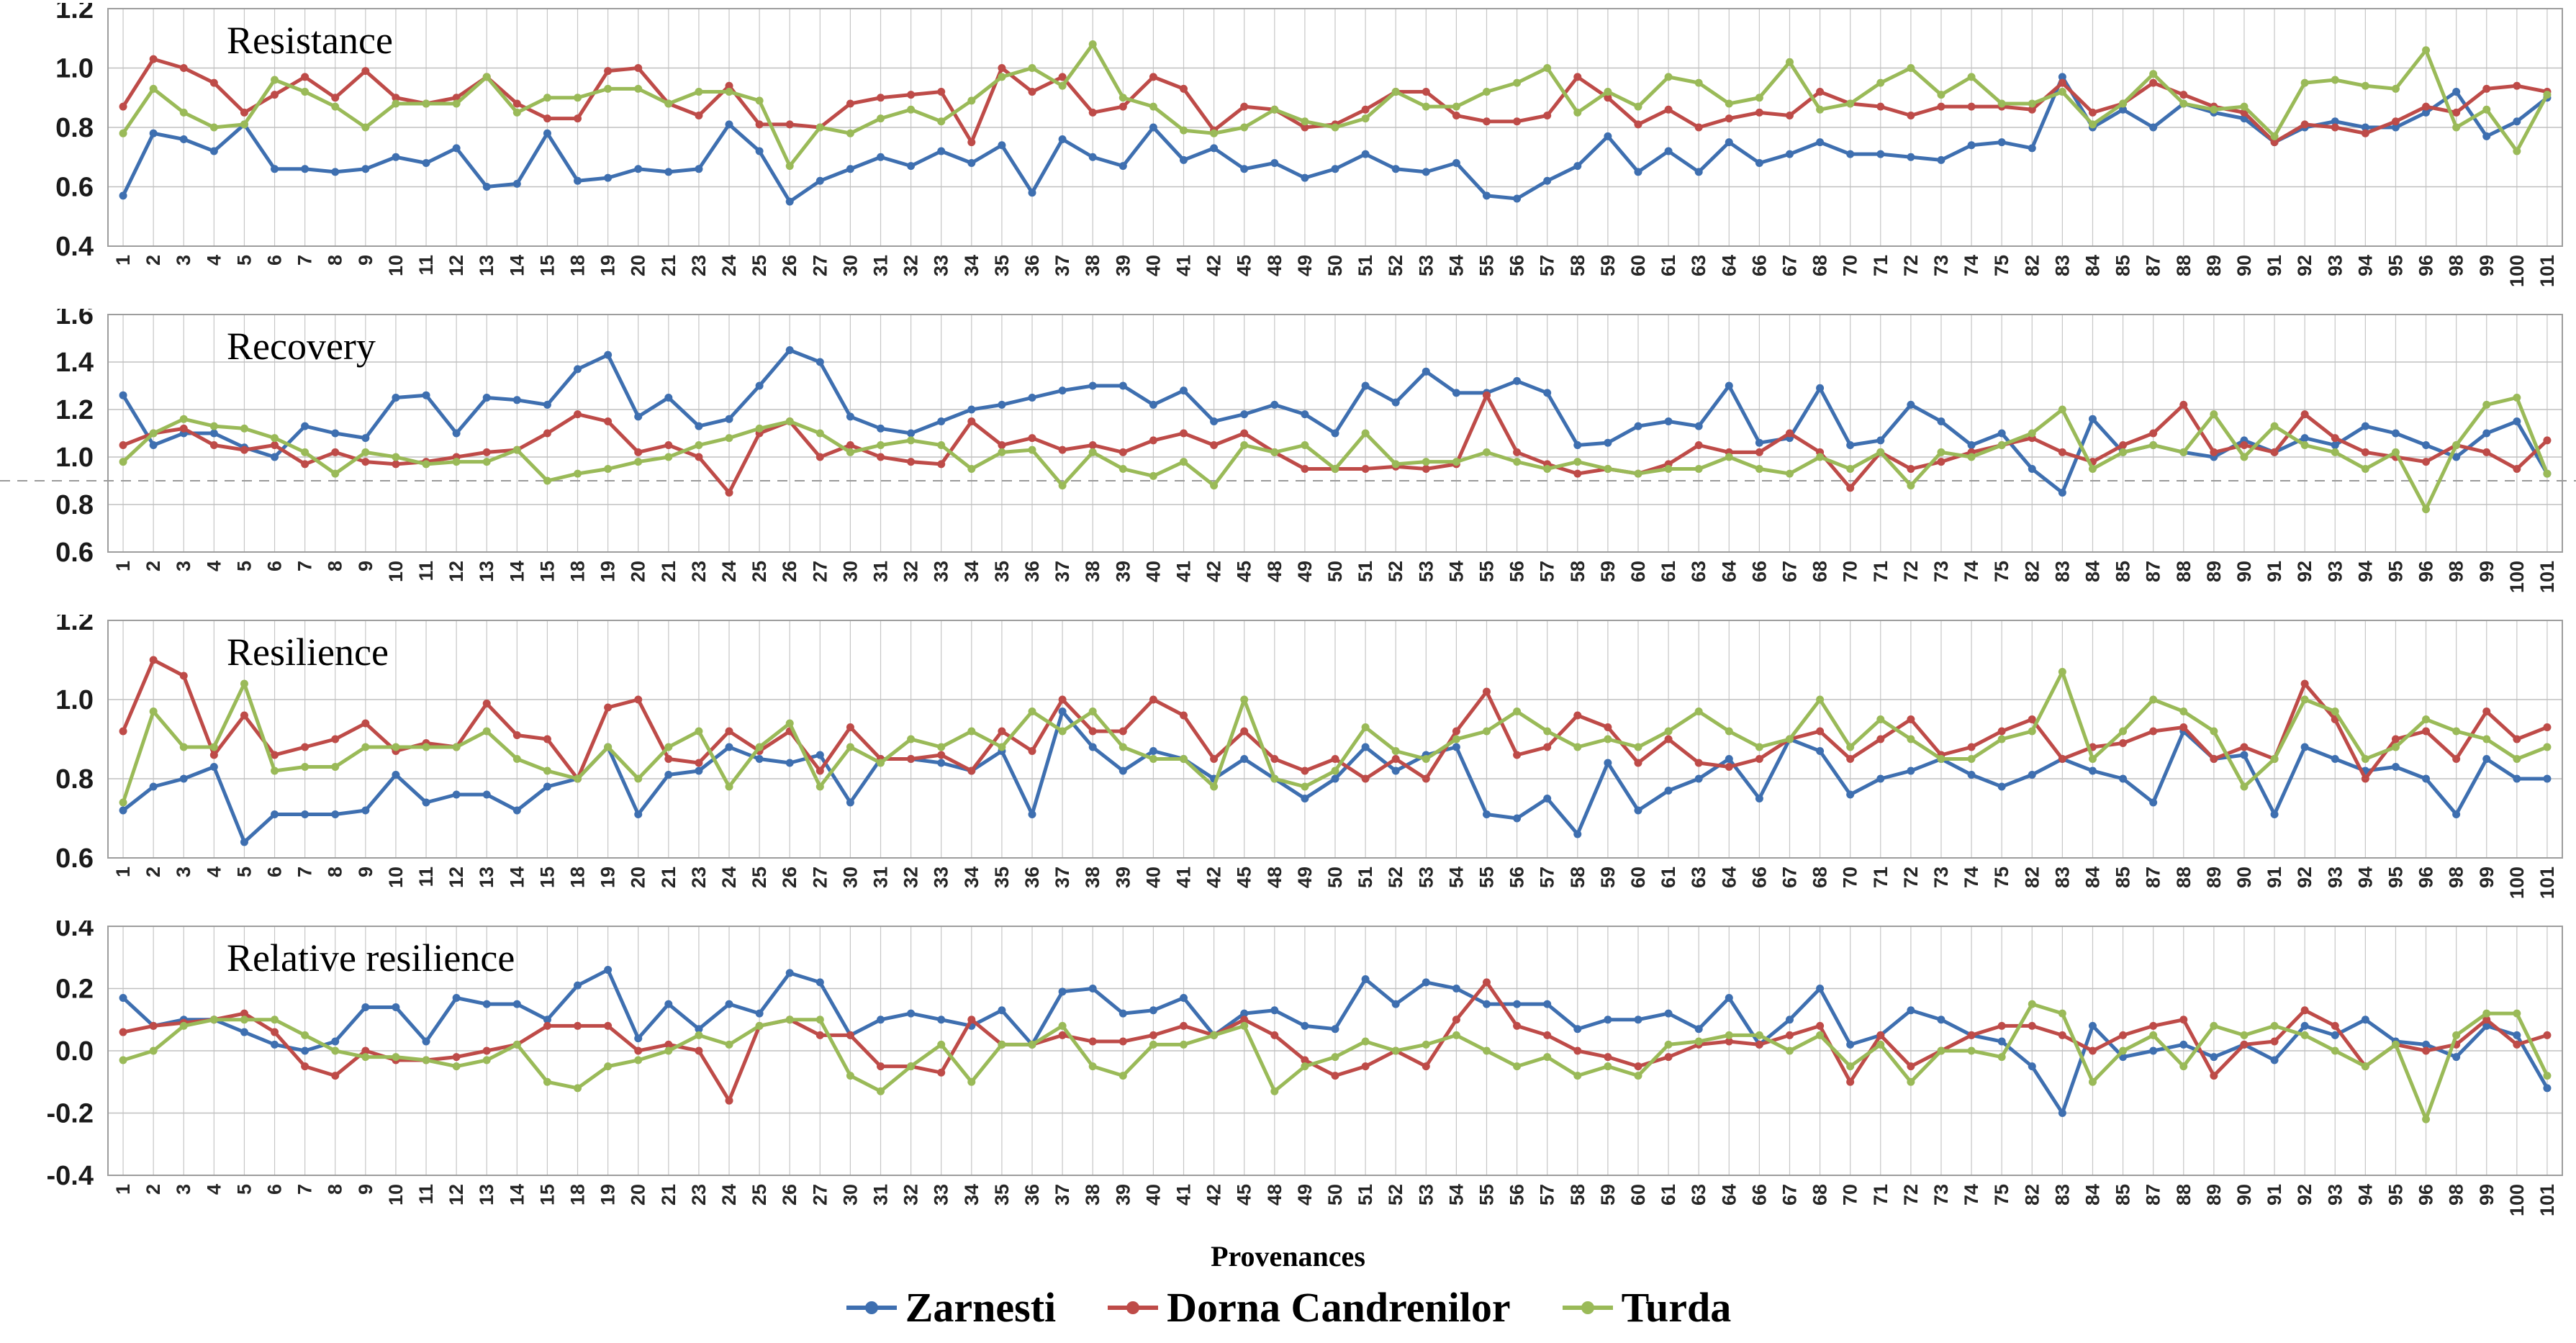  I want to click on x-tick-label: 21, so click(668, 571).